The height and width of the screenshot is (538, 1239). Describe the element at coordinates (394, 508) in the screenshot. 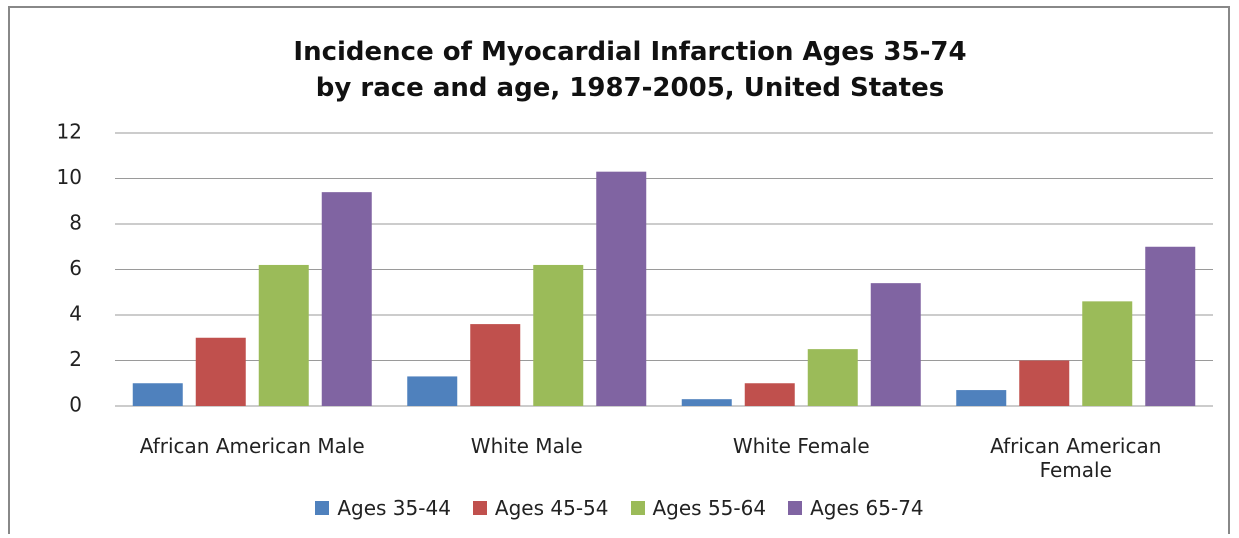

I see `legend-label: Ages 35-44` at that location.